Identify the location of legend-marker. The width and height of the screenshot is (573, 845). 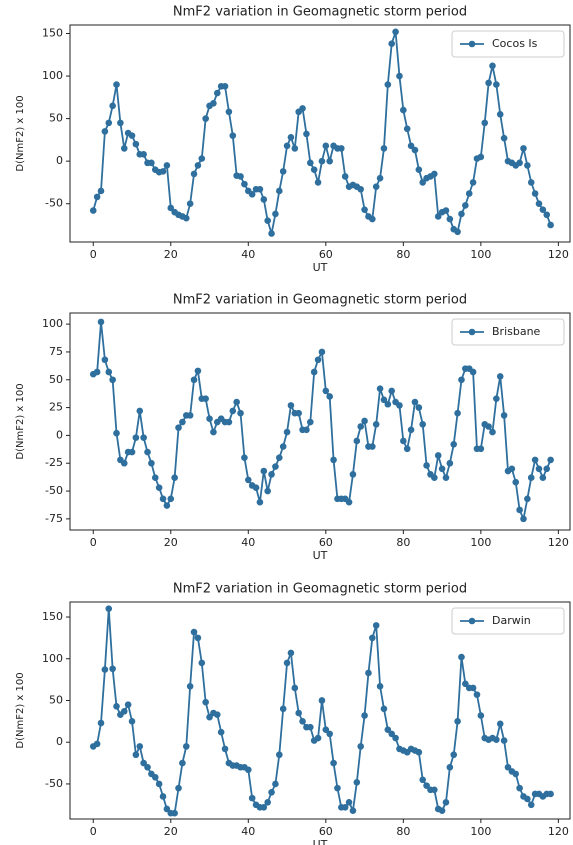
(472, 332).